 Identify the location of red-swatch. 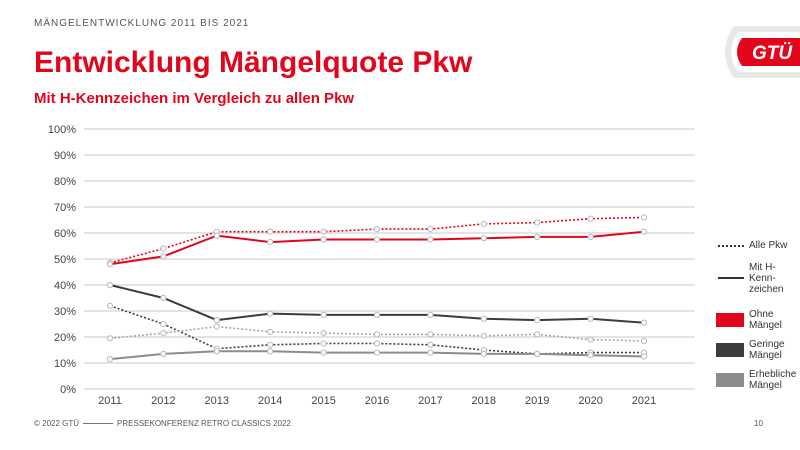
(730, 320).